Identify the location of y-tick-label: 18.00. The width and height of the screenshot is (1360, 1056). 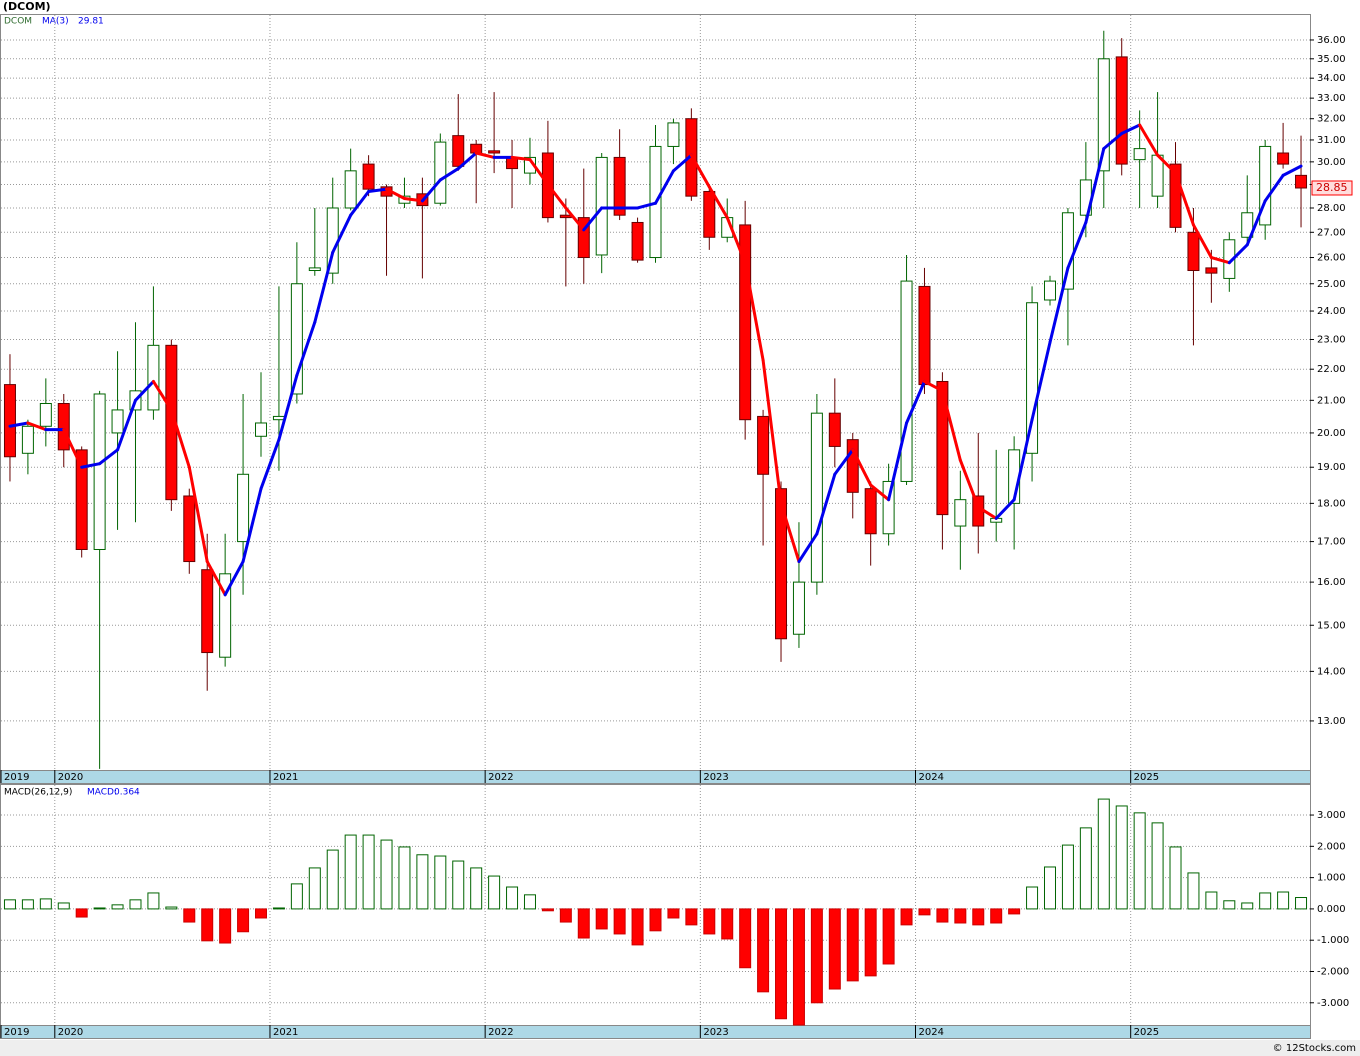
(1331, 503).